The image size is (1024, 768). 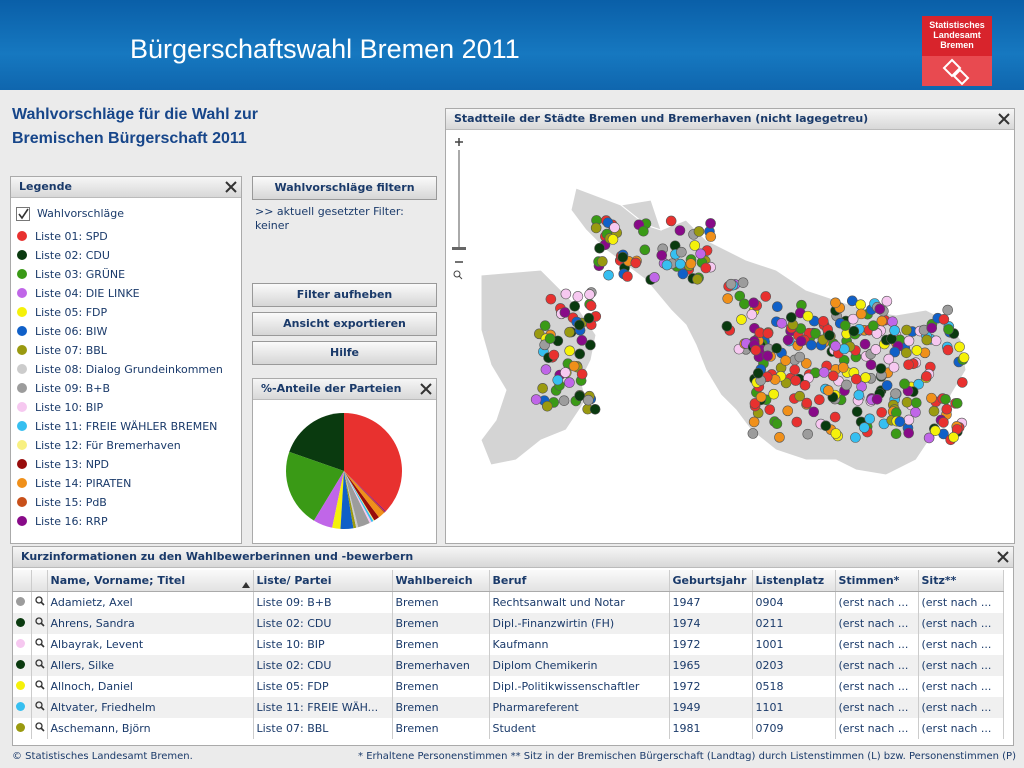 I want to click on table-cell: 1949, so click(x=711, y=707).